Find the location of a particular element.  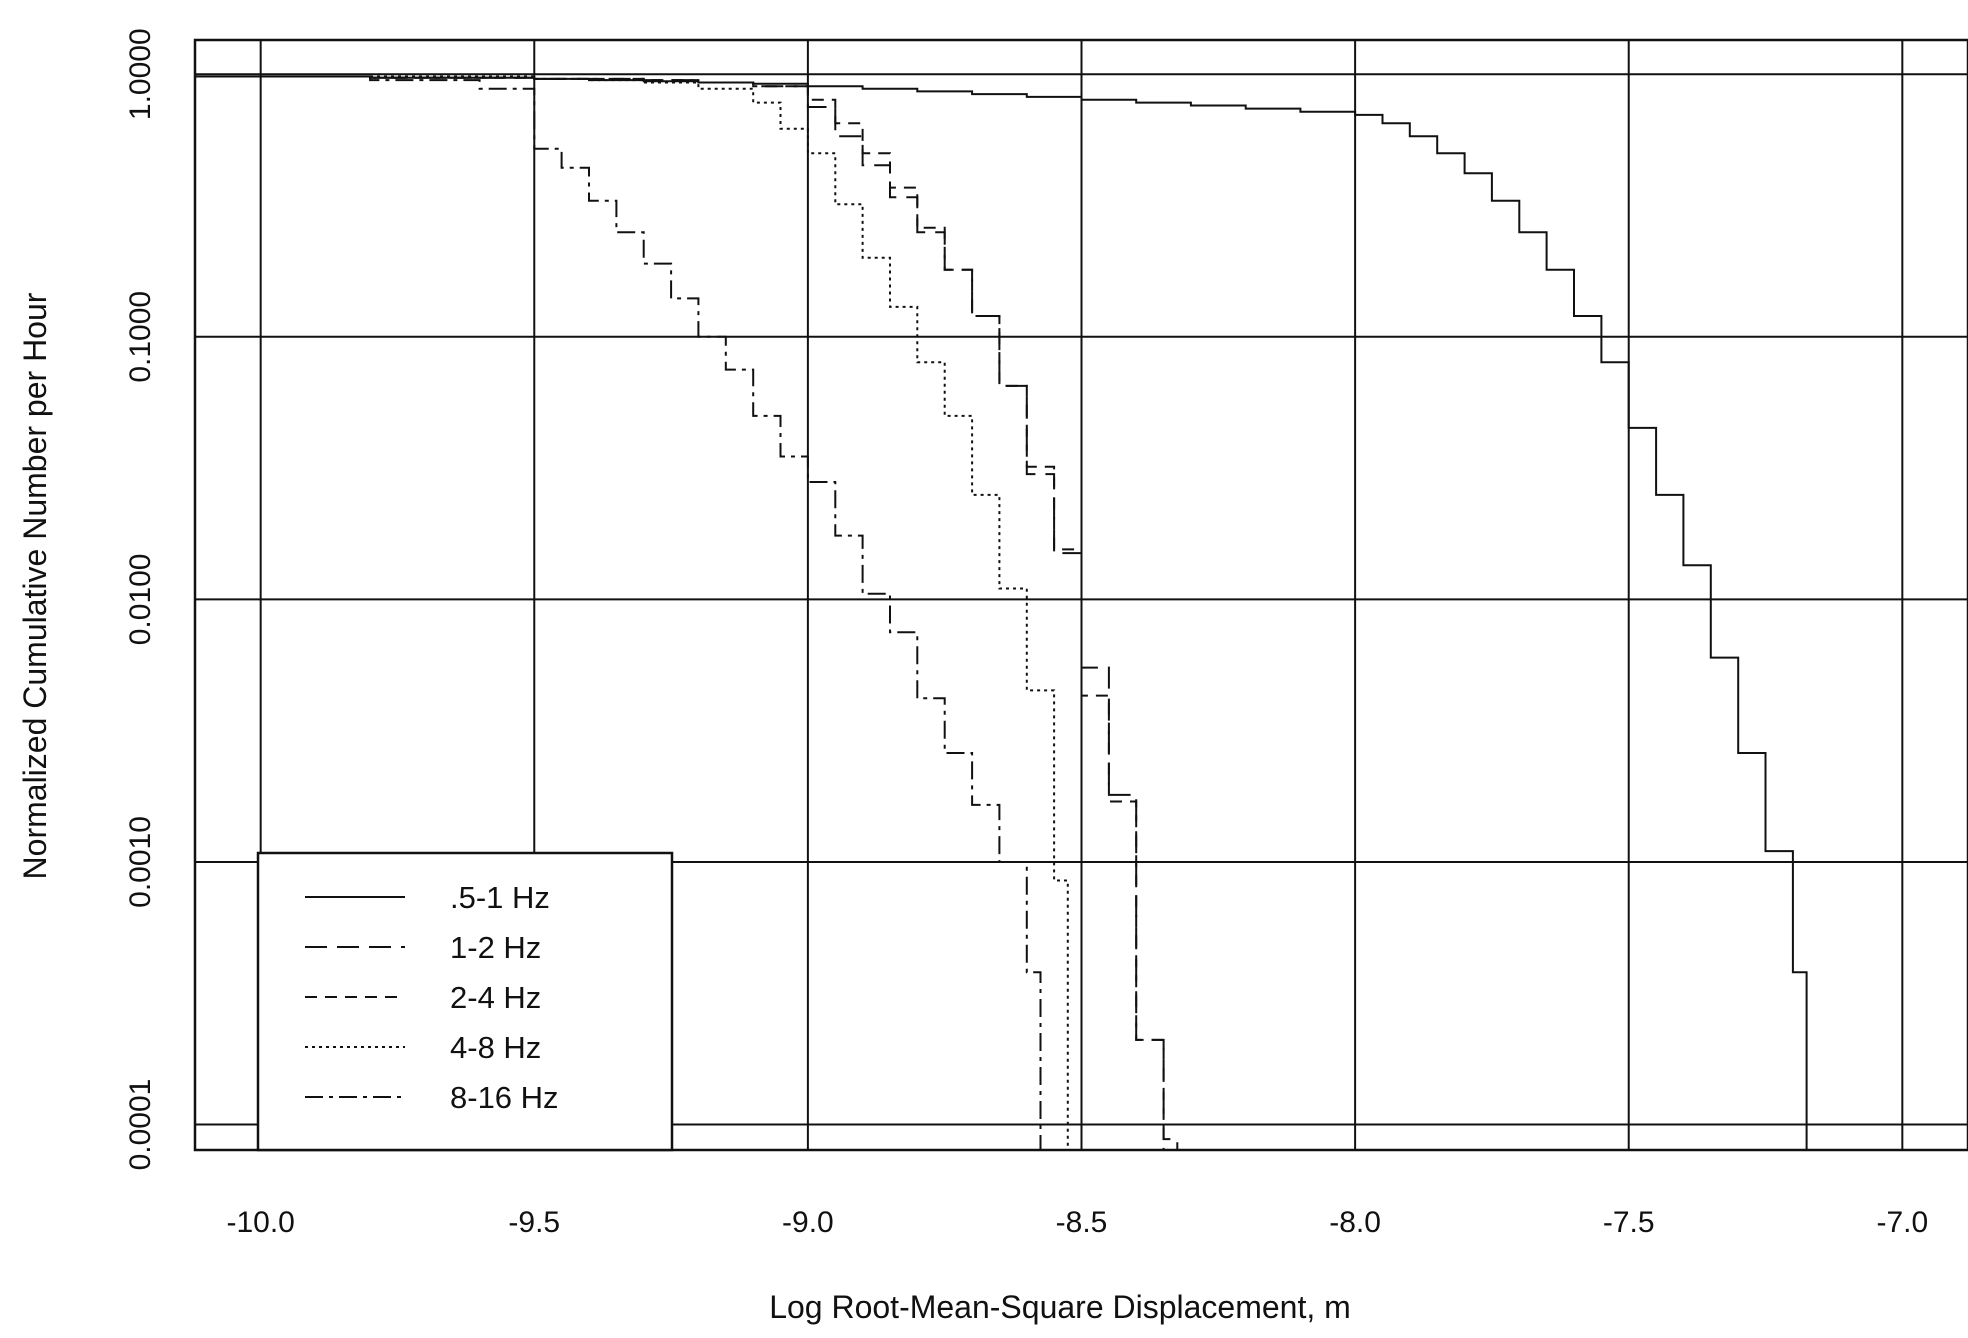

y-tick-label: 0.0100 is located at coordinates (140, 600).